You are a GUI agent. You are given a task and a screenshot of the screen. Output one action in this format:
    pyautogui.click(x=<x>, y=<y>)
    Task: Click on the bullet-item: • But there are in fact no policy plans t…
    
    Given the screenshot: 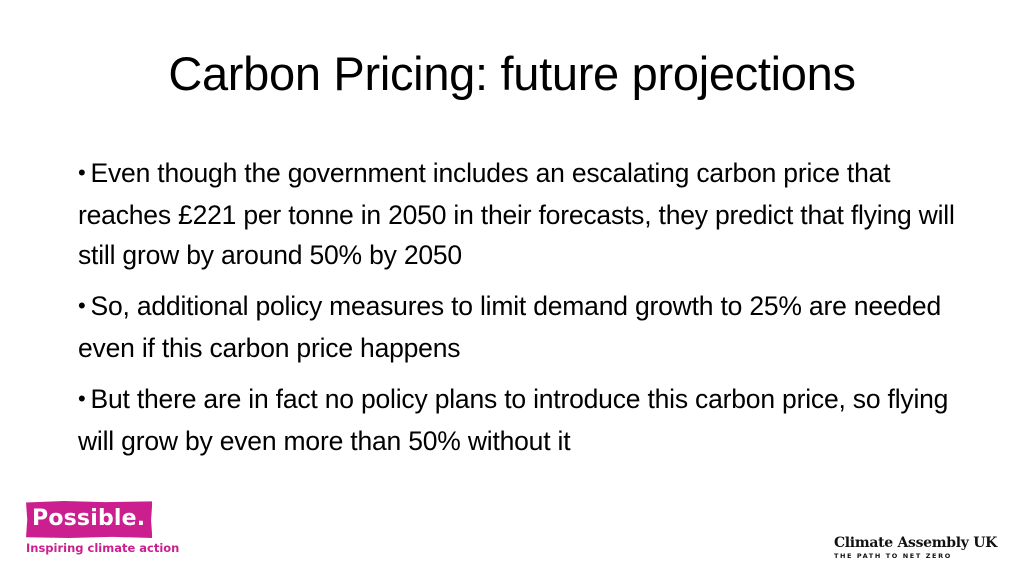 What is the action you would take?
    pyautogui.click(x=518, y=420)
    